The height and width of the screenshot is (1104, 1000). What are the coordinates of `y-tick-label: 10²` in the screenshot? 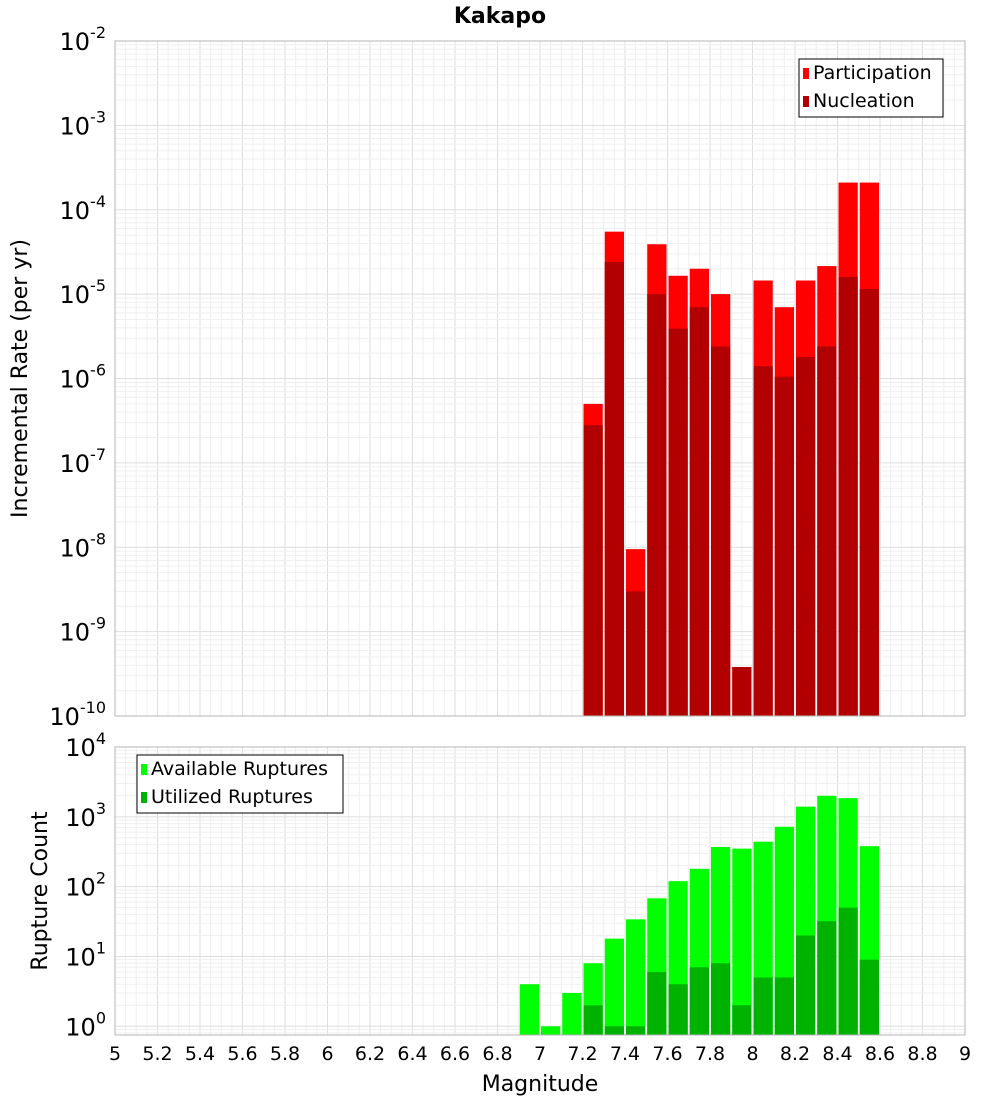 It's located at (85, 885).